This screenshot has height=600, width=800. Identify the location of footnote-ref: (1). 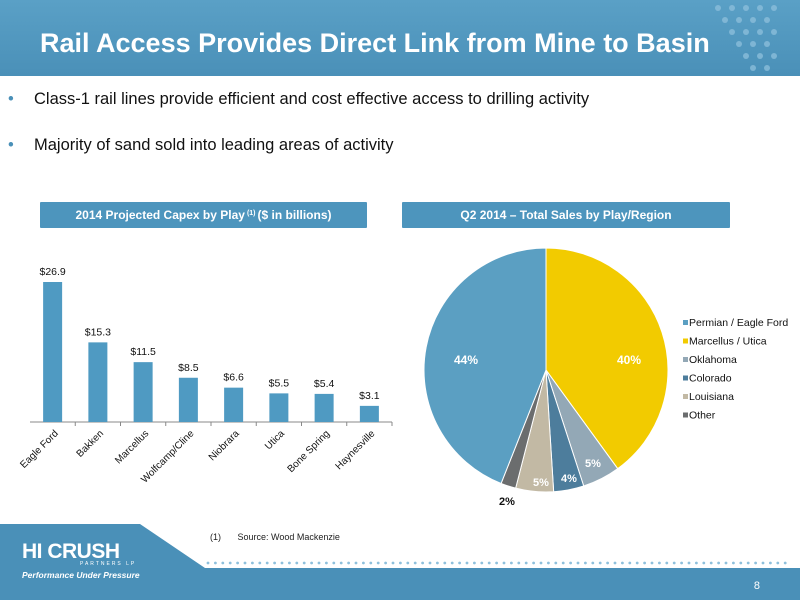
(251, 213).